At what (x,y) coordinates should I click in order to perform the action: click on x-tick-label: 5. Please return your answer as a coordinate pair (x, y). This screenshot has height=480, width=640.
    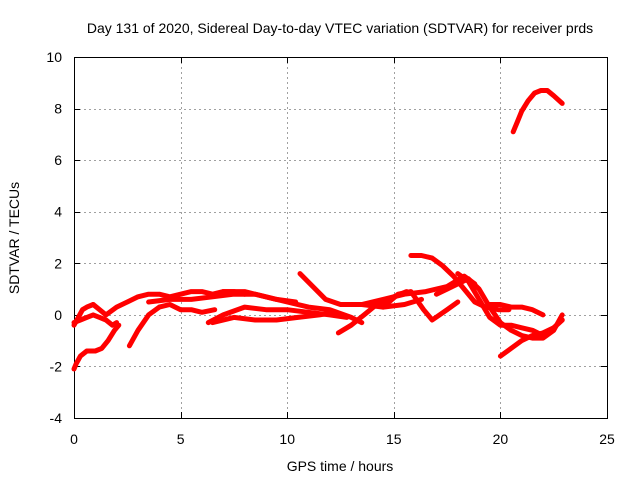
    Looking at the image, I should click on (181, 439).